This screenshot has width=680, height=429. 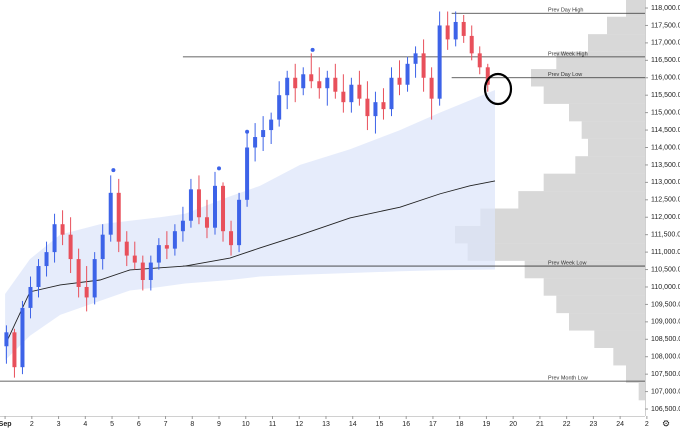 I want to click on level-label: Prev Week High, so click(x=568, y=54).